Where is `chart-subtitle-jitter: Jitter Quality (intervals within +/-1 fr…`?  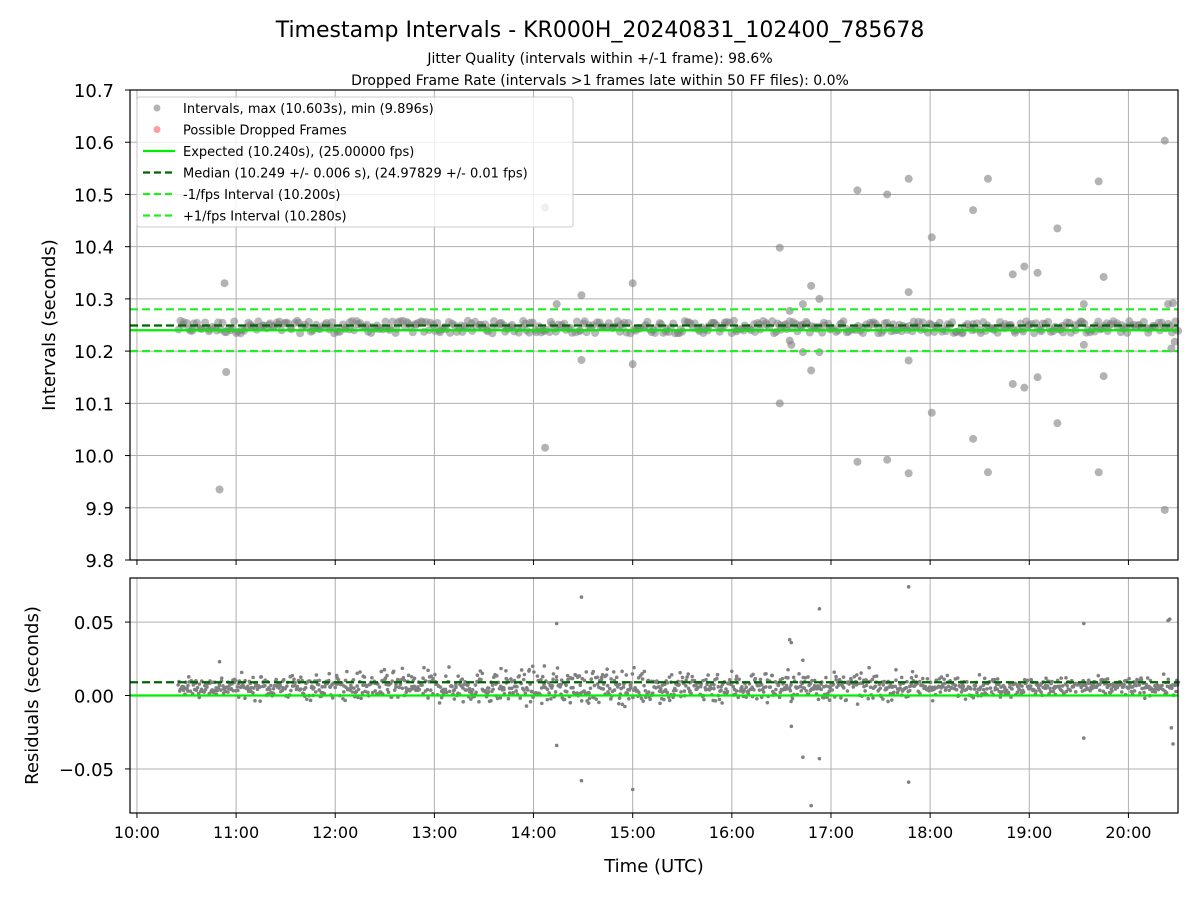 chart-subtitle-jitter: Jitter Quality (intervals within +/-1 fr… is located at coordinates (599, 59).